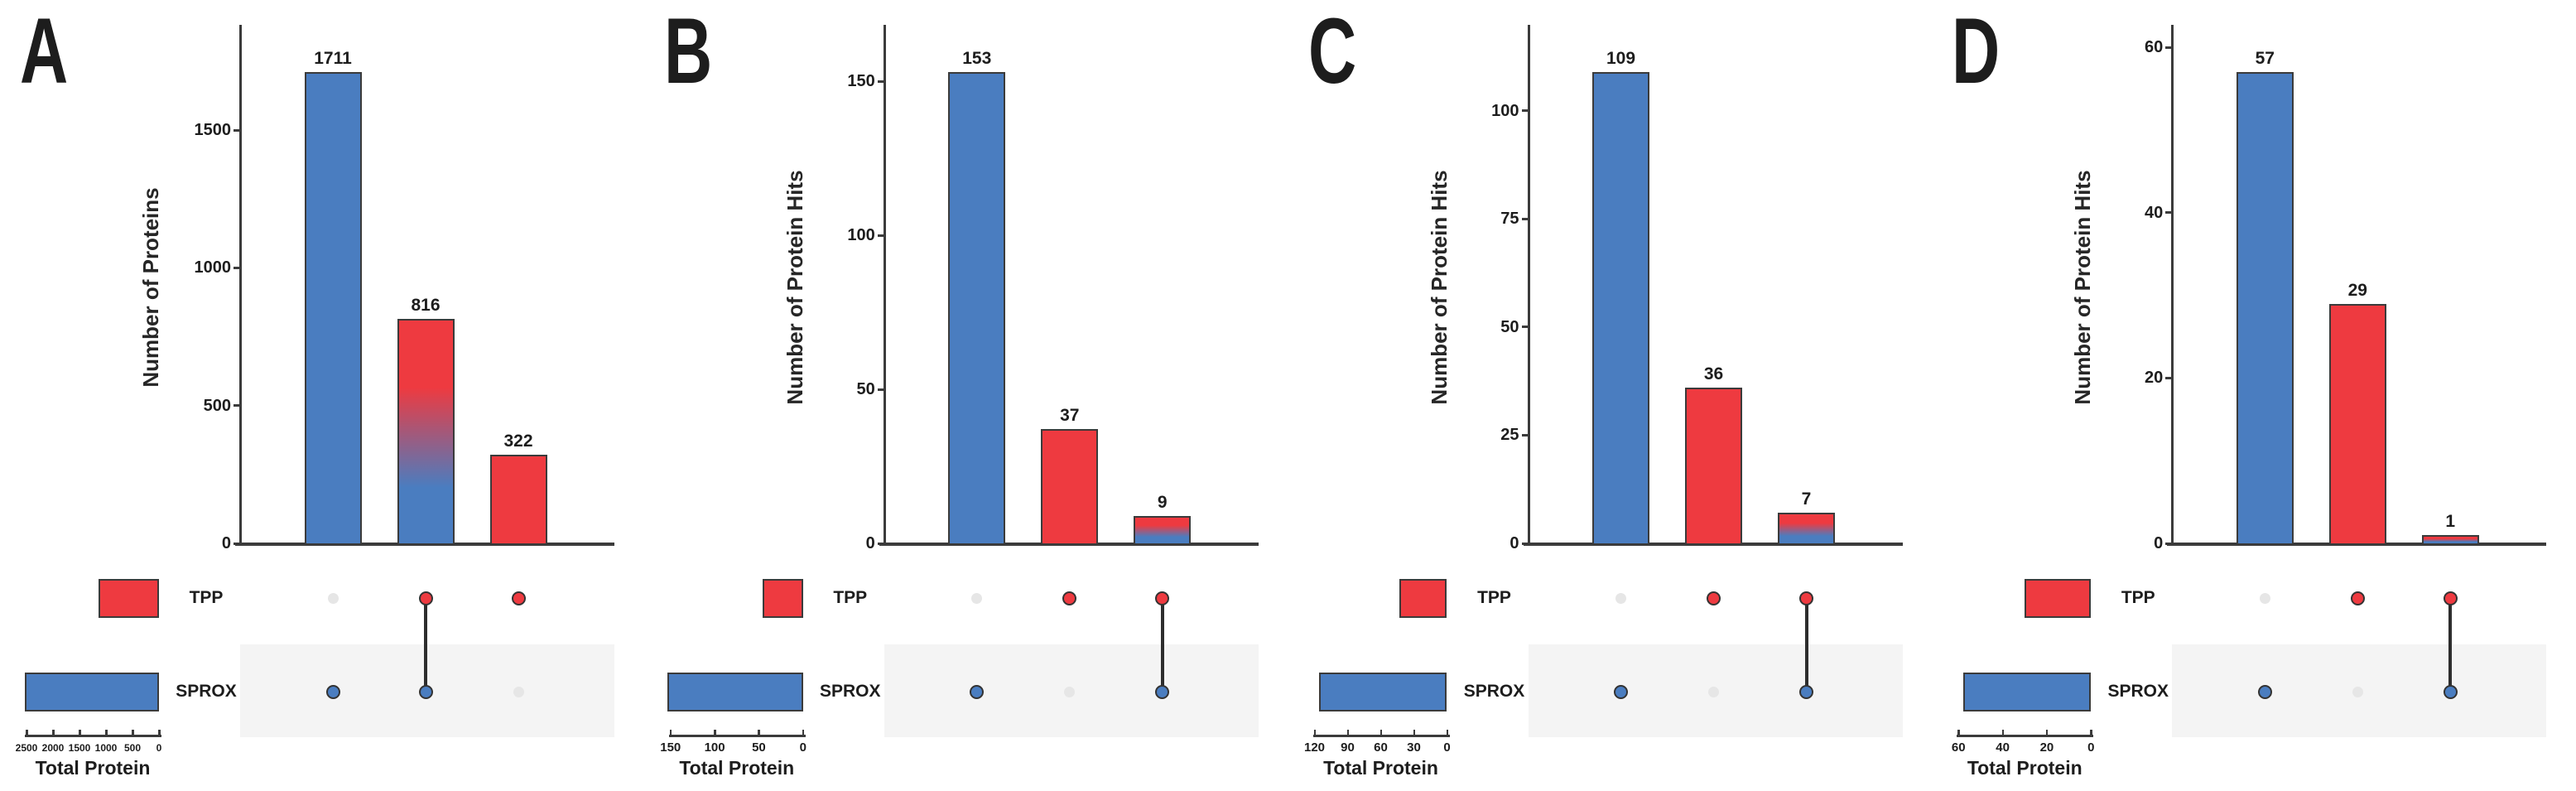  I want to click on bar-value-label: 1, so click(2450, 522).